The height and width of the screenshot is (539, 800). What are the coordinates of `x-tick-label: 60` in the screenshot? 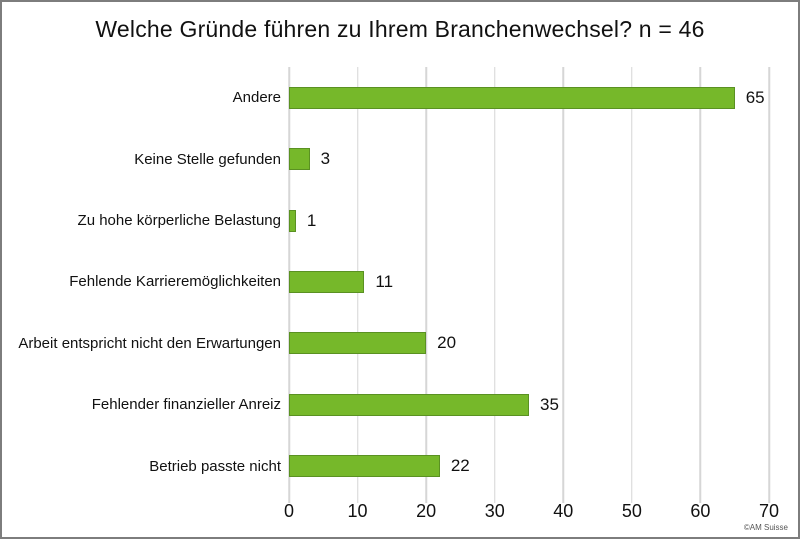 It's located at (700, 511).